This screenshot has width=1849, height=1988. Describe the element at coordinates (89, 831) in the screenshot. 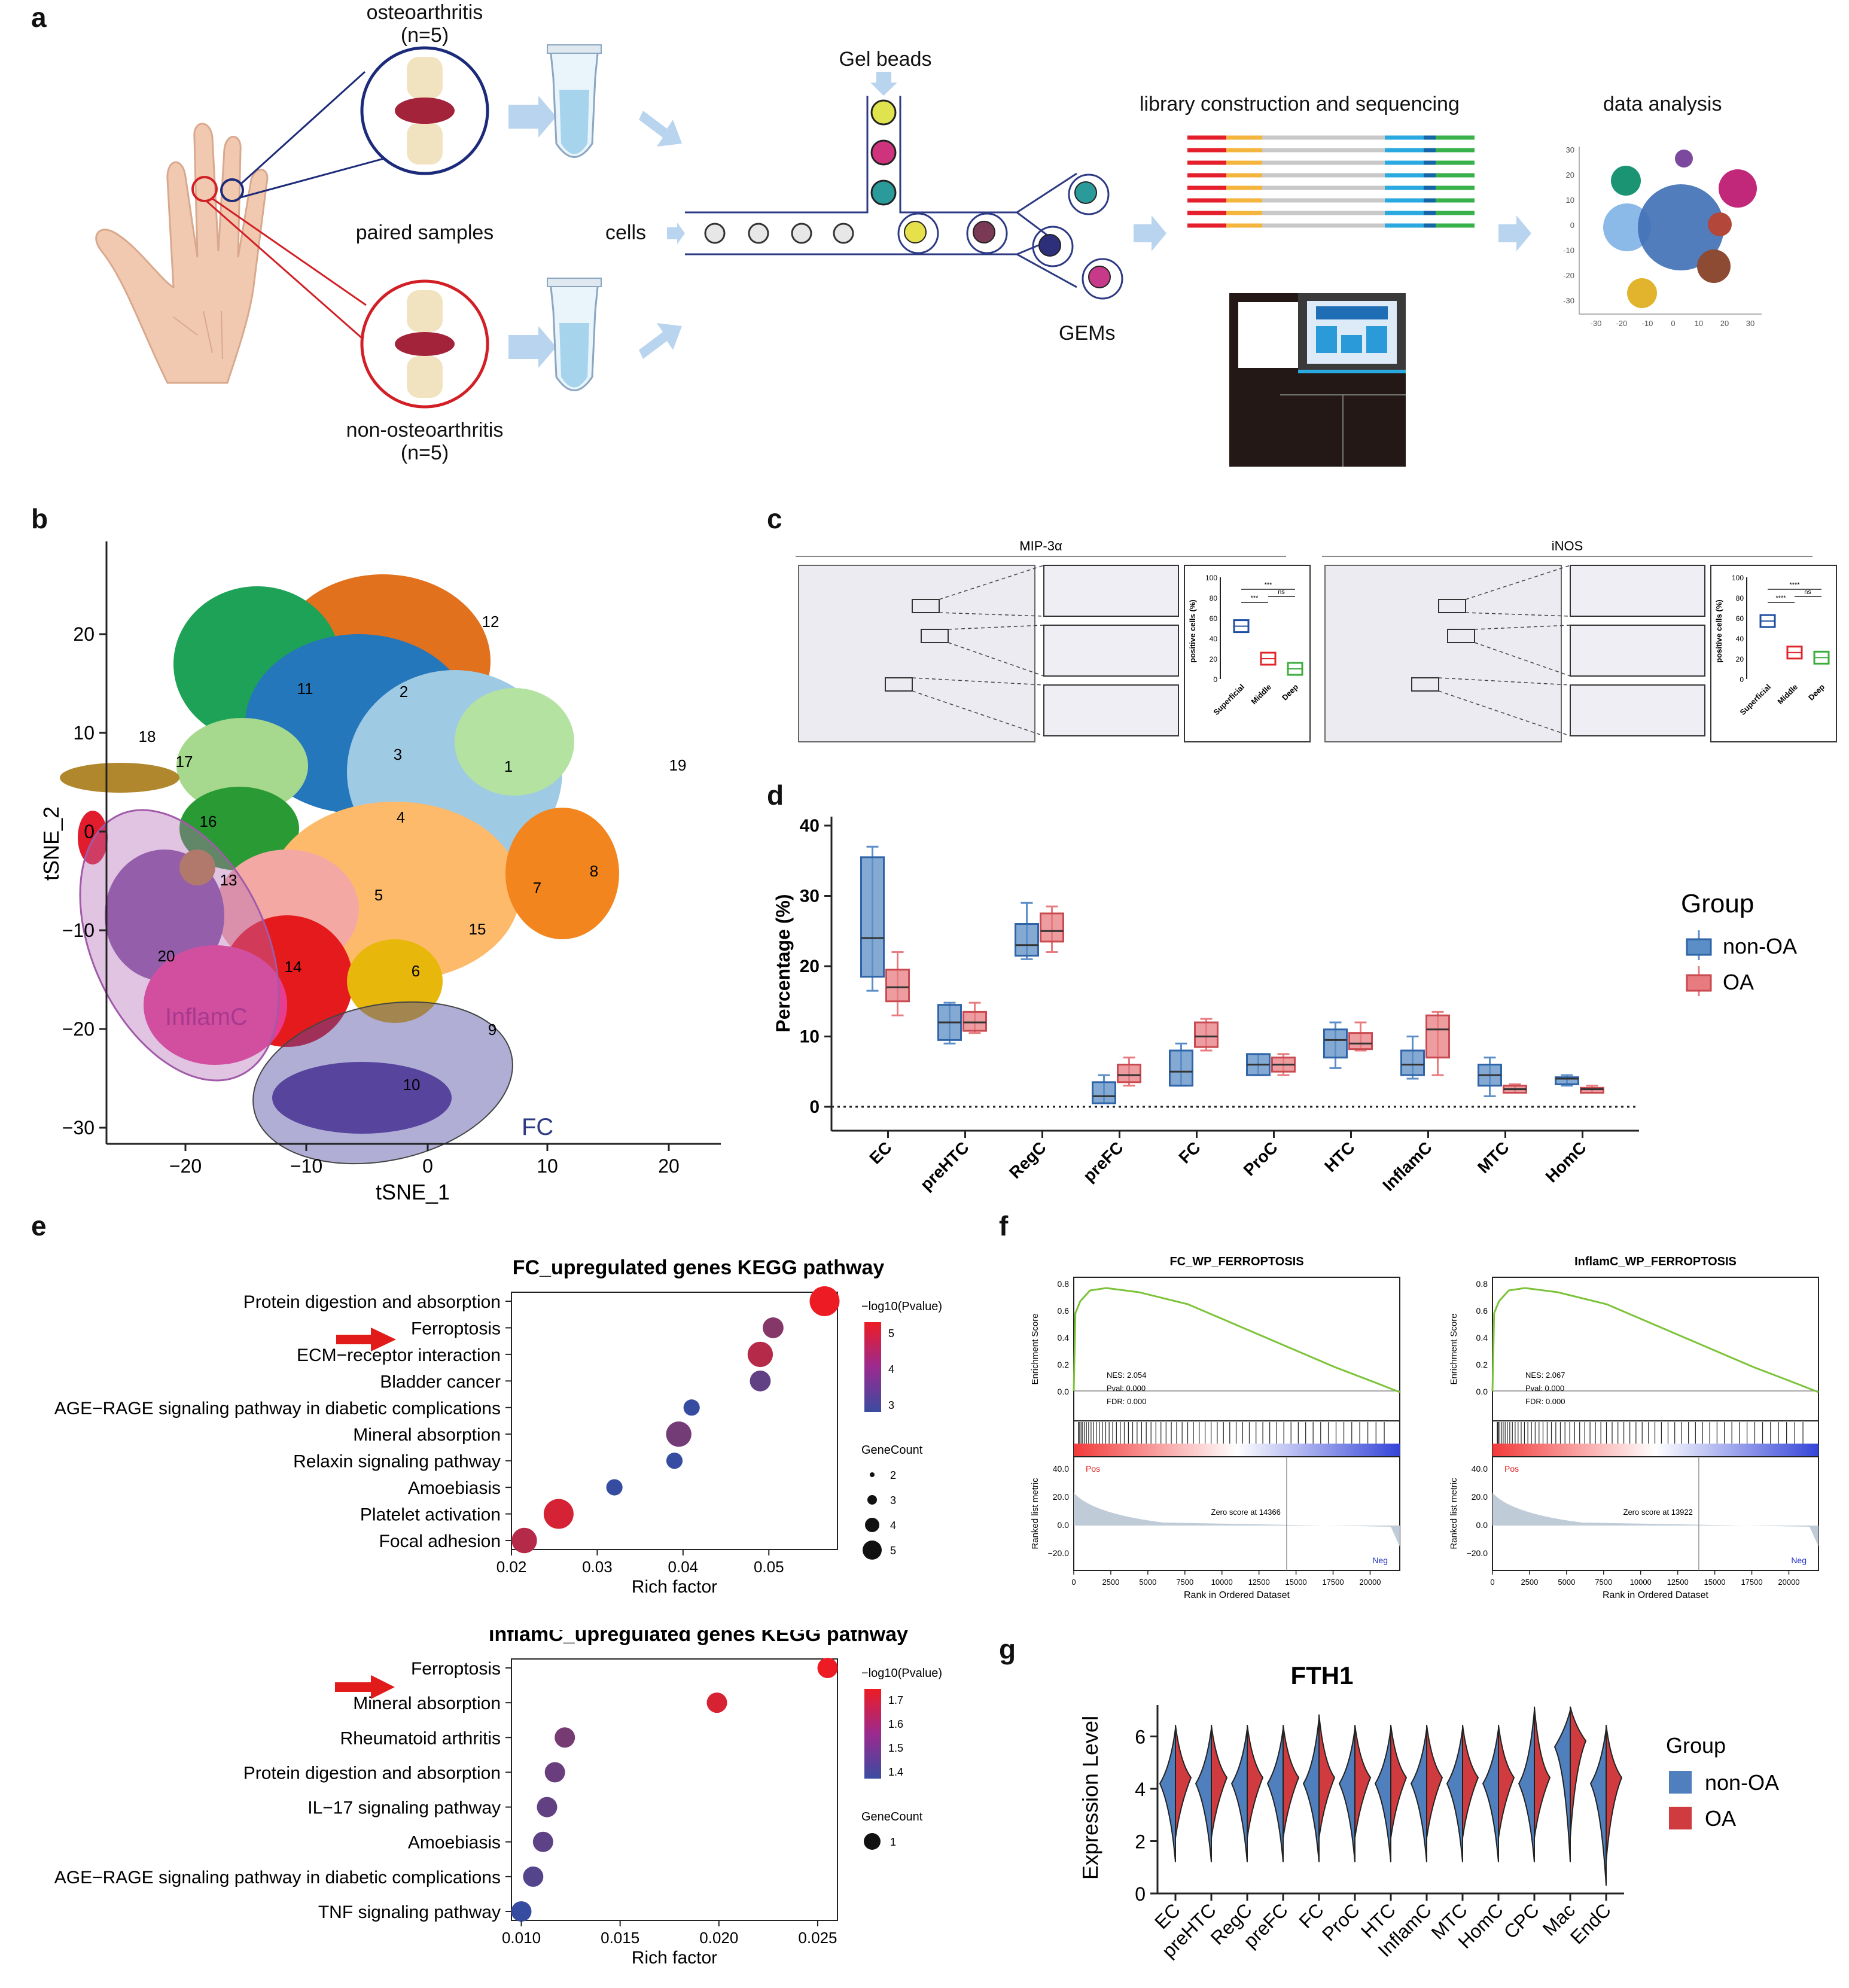

I see `y-tick-label: 0` at that location.